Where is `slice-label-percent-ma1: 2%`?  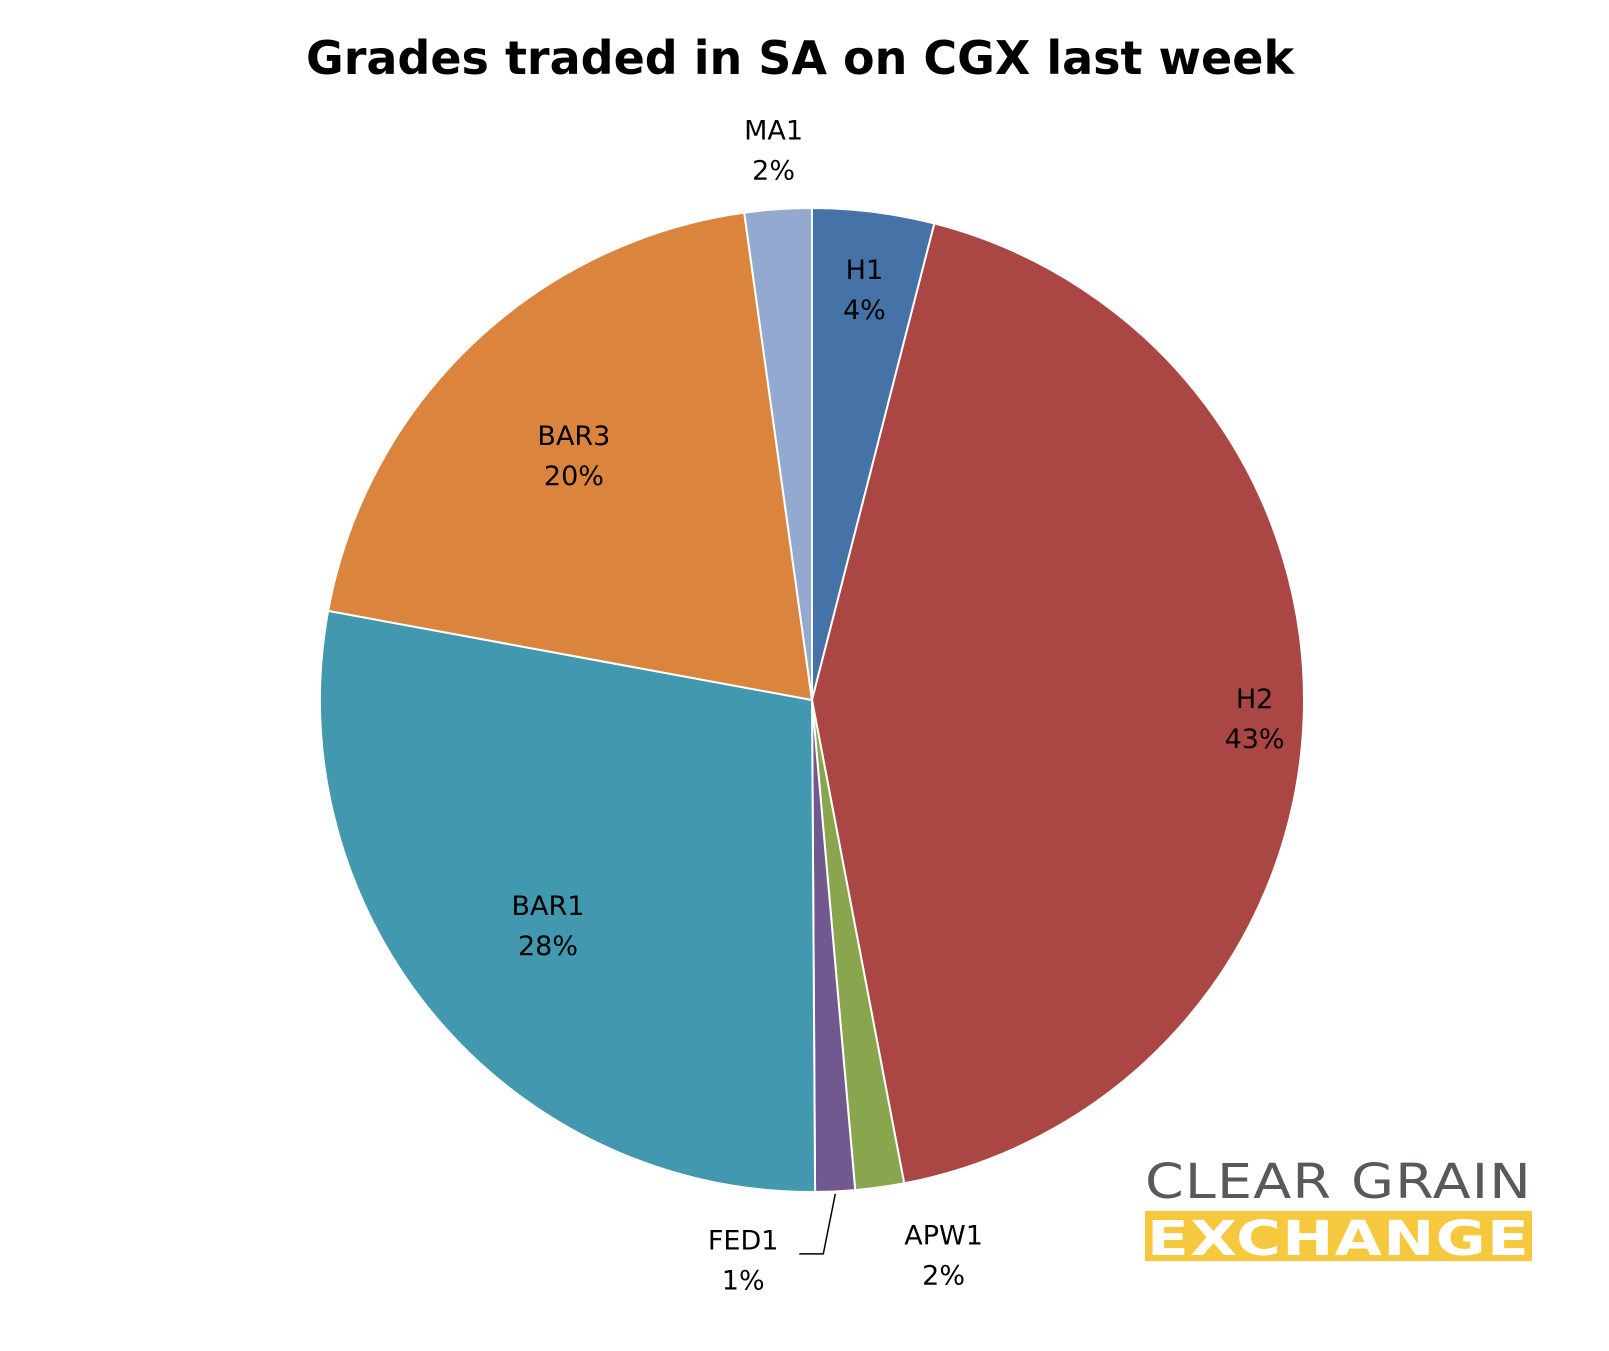 slice-label-percent-ma1: 2% is located at coordinates (773, 170).